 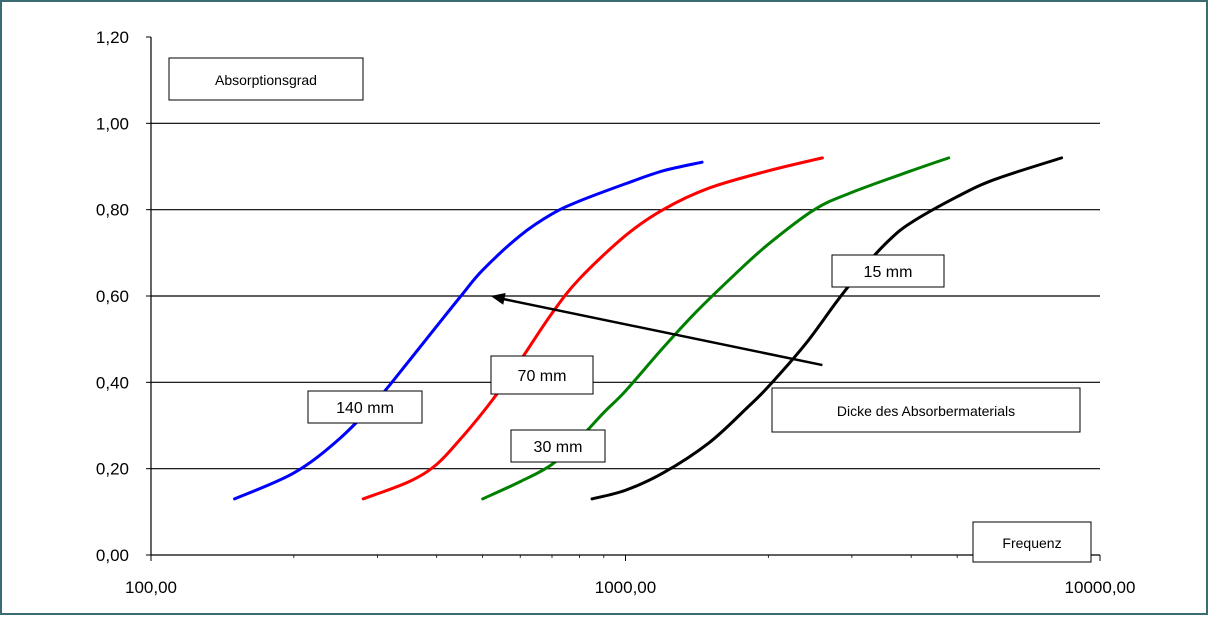 I want to click on arrow-layer, so click(x=656, y=329).